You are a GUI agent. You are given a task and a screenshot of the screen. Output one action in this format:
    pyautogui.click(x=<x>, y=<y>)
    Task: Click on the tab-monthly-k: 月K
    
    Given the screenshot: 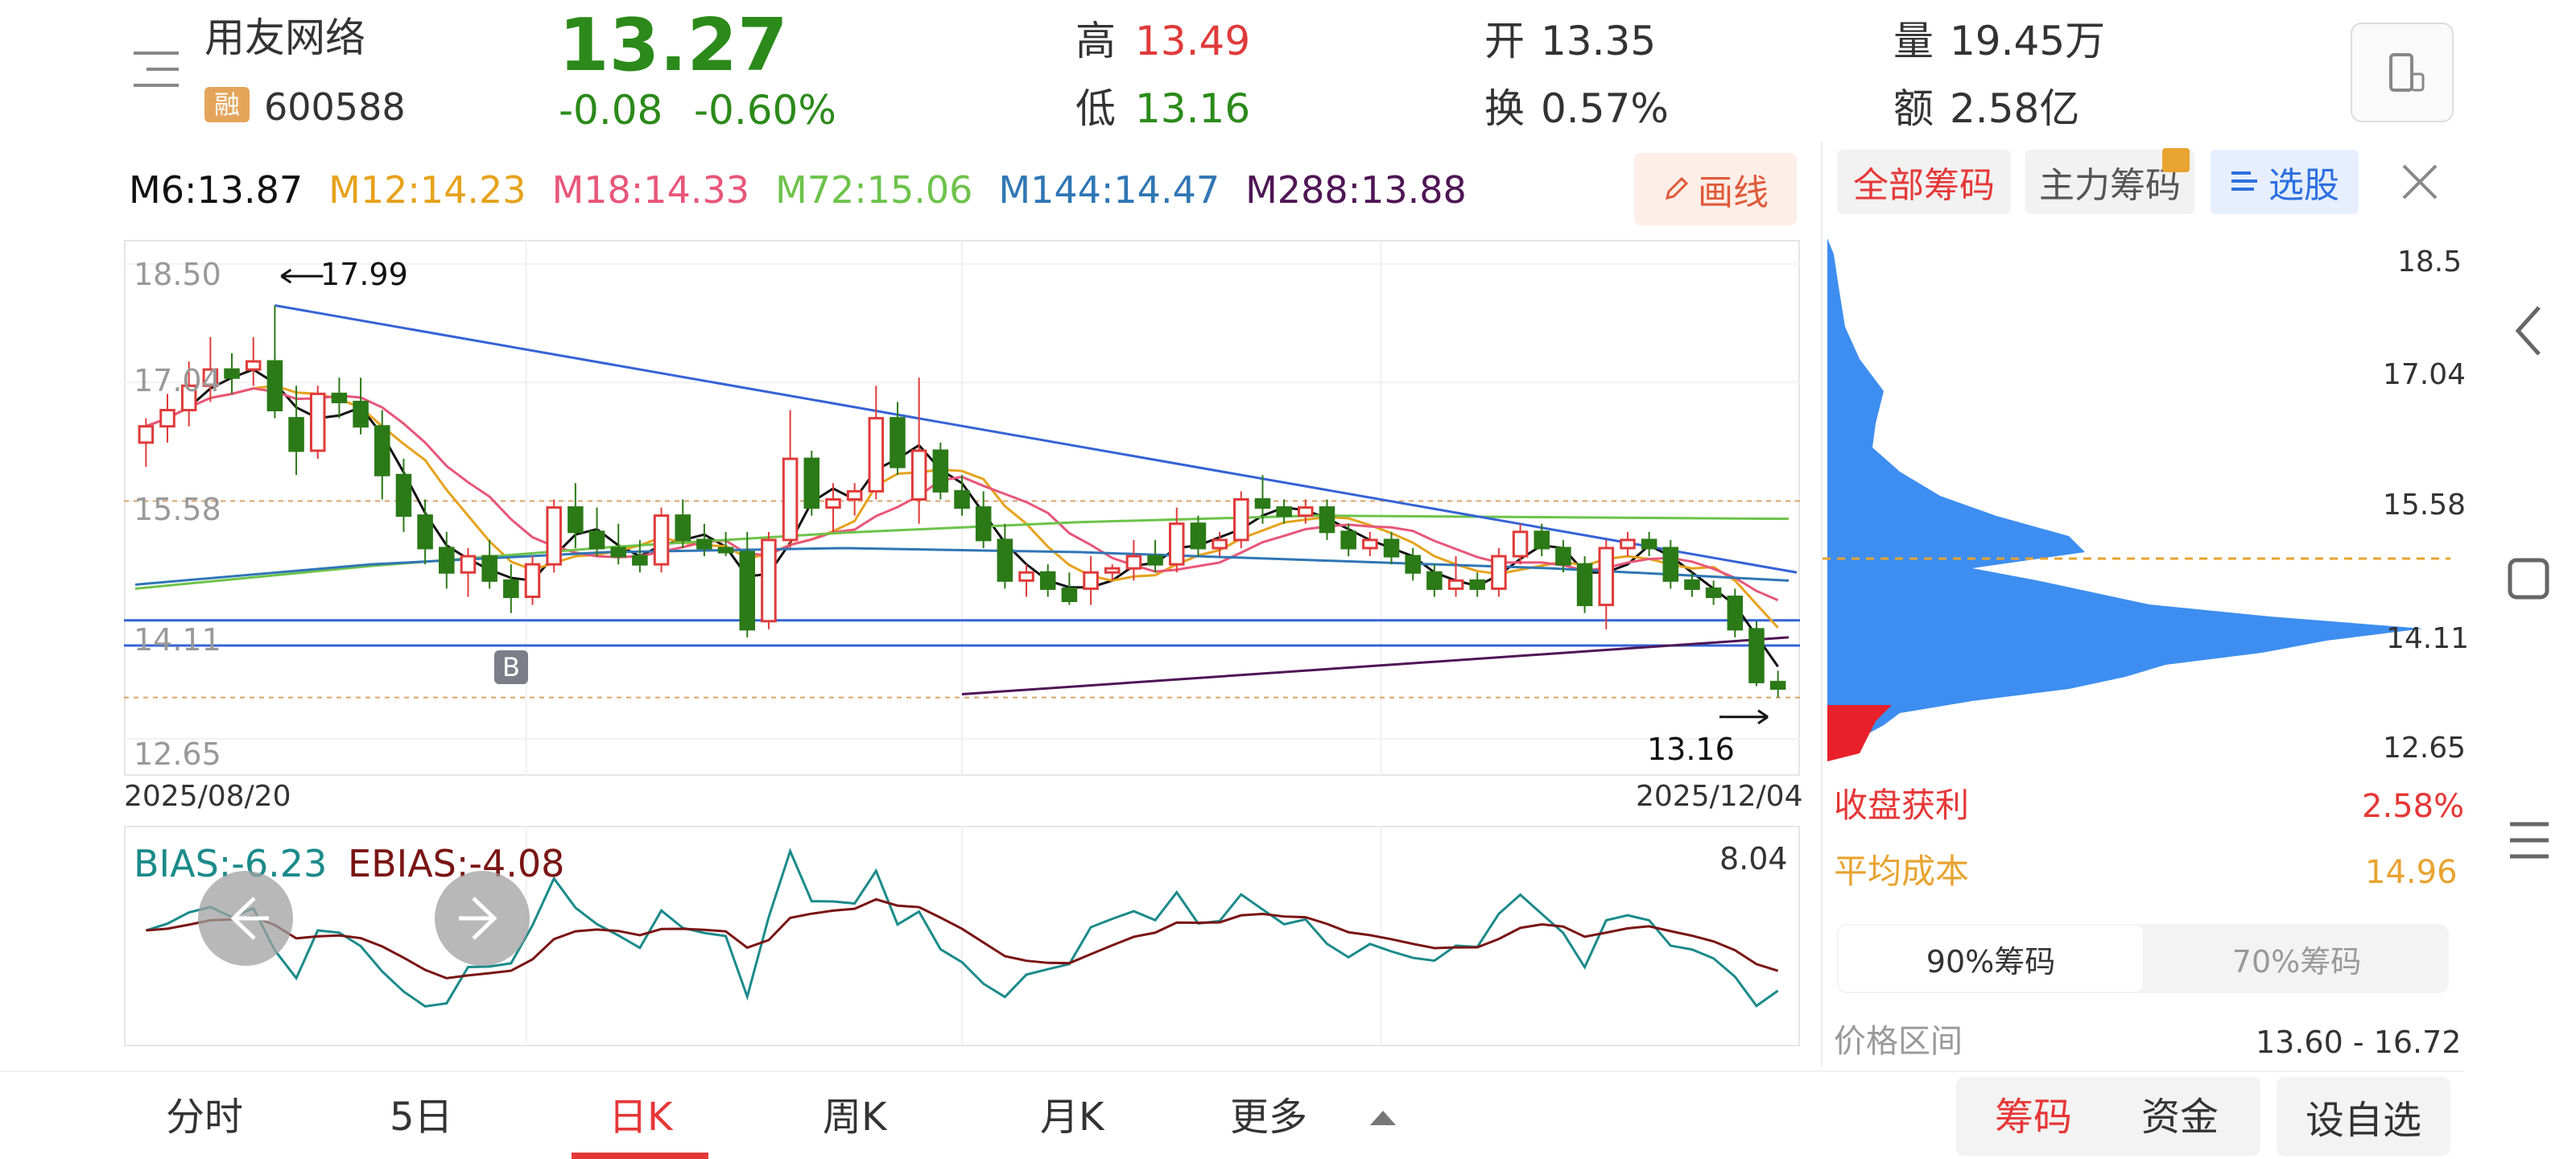 What is the action you would take?
    pyautogui.click(x=1072, y=1117)
    